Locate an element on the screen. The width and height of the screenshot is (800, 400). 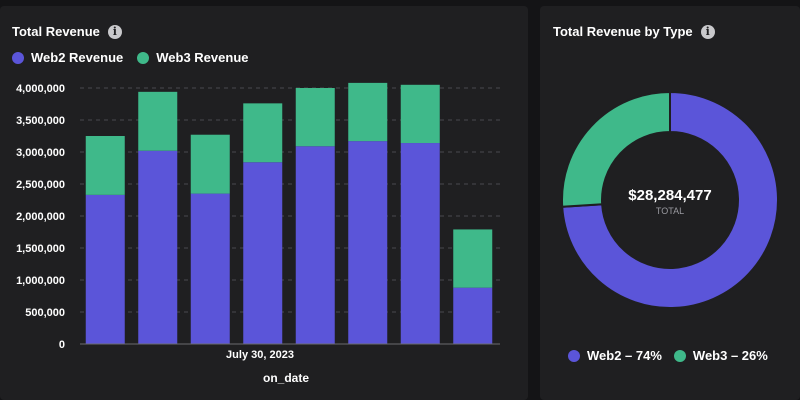
x-axis-title: on_date is located at coordinates (286, 378).